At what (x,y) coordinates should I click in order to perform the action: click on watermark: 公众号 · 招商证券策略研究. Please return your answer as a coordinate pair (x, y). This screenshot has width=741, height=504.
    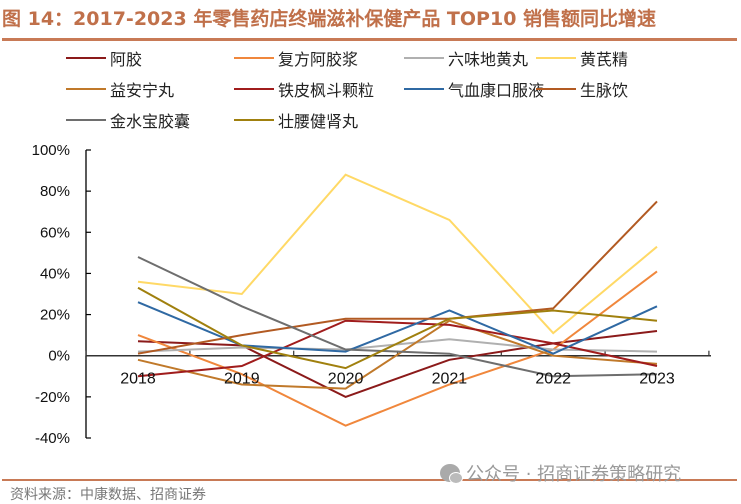
    Looking at the image, I should click on (560, 473).